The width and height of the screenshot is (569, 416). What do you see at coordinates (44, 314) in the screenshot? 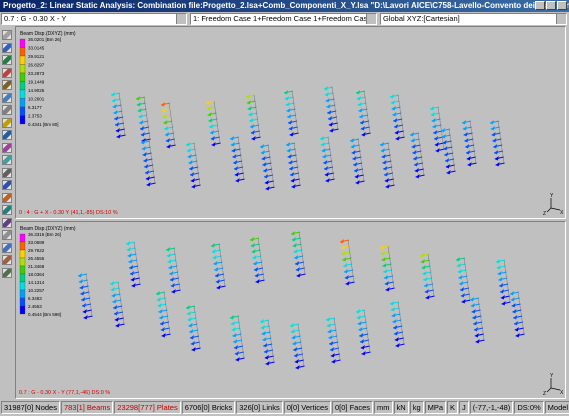
I see `legend-value: 0.4544 [Bm 598]` at bounding box center [44, 314].